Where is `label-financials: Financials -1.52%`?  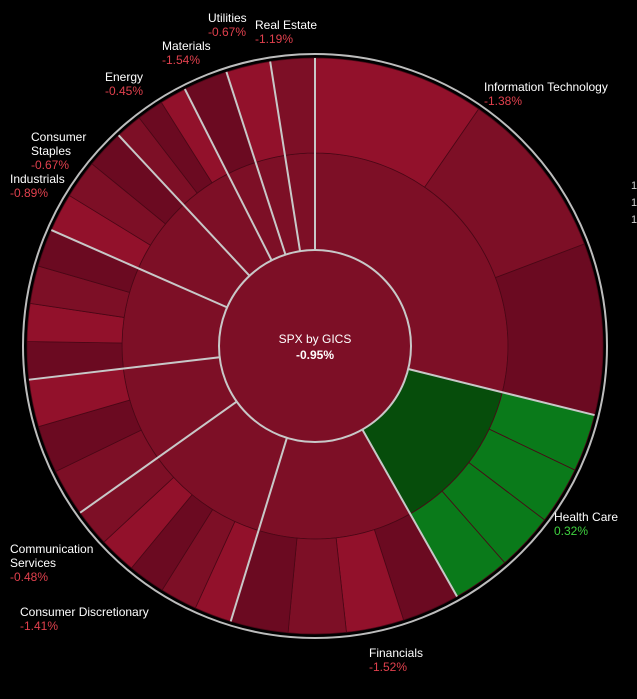
label-financials: Financials -1.52% is located at coordinates (396, 660).